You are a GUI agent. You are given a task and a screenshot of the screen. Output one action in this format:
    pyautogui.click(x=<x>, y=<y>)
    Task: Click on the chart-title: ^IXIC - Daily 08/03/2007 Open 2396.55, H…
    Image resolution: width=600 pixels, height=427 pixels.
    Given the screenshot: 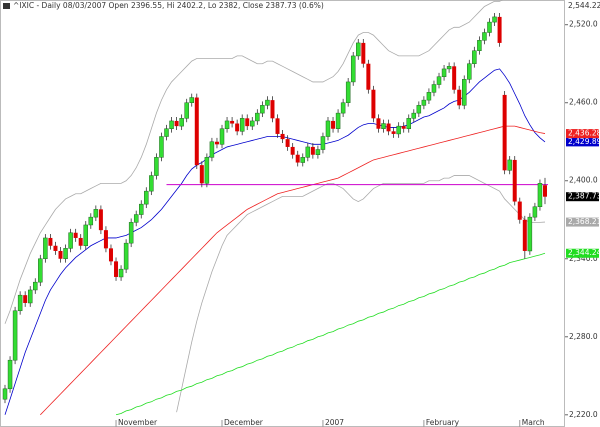 What is the action you would take?
    pyautogui.click(x=168, y=5)
    